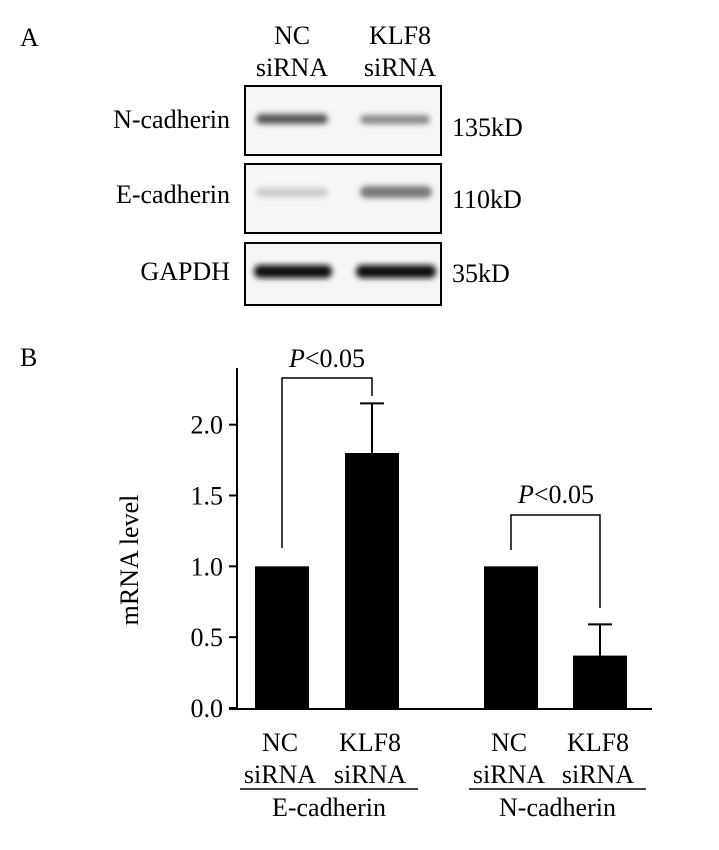  Describe the element at coordinates (171, 119) in the screenshot. I see `protein-label: N-cadherin` at that location.